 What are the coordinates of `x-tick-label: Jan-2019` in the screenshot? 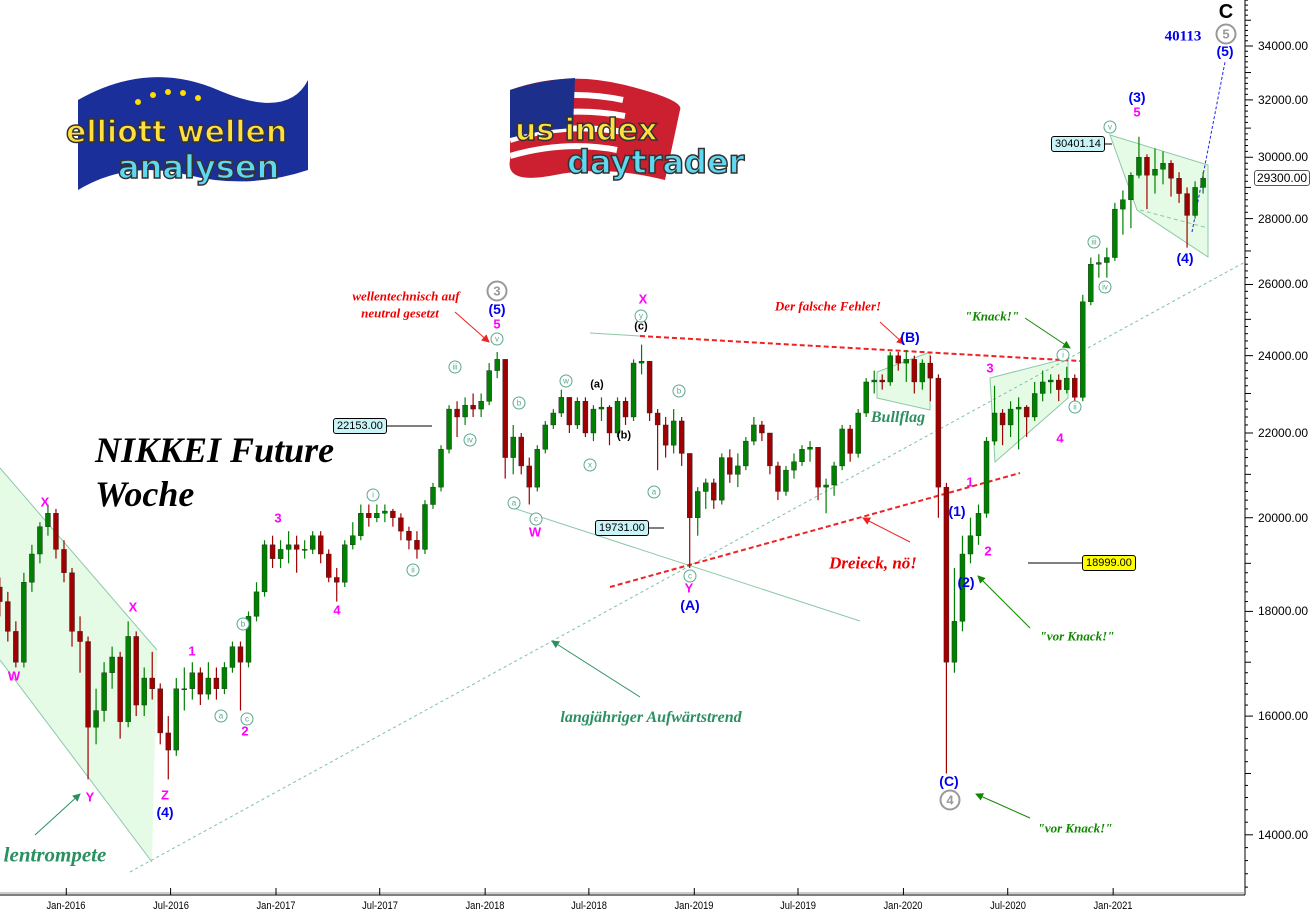 It's located at (694, 906).